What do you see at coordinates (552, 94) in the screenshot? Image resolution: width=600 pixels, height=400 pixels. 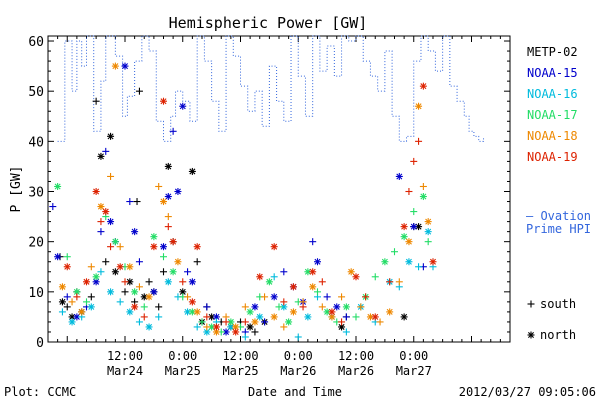 I see `legend-entry-noaa-16: NOAA-16` at bounding box center [552, 94].